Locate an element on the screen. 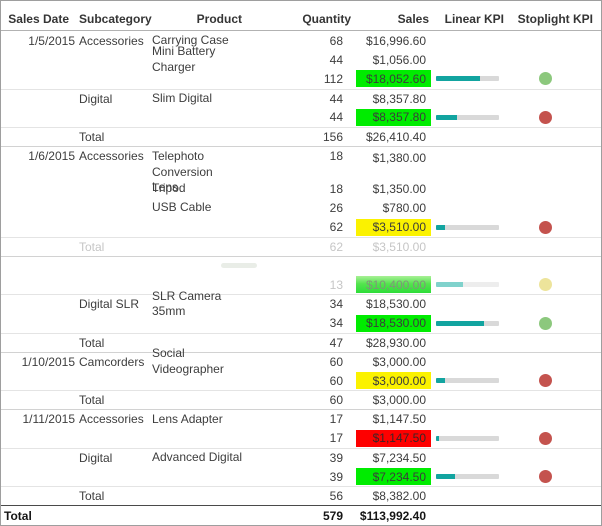 This screenshot has width=602, height=526. sales-value: $16,996.60 is located at coordinates (395, 40).